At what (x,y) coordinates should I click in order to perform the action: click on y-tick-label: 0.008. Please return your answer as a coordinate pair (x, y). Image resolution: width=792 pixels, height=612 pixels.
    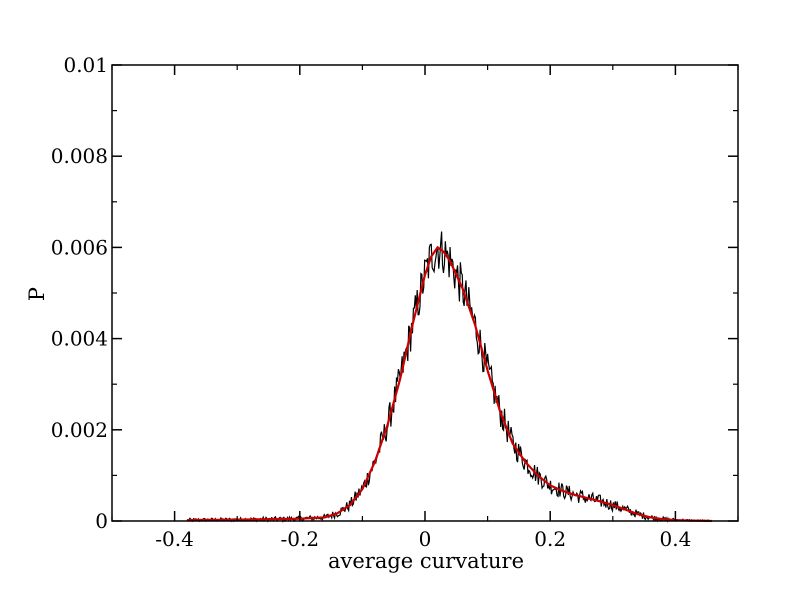
    Looking at the image, I should click on (79, 156).